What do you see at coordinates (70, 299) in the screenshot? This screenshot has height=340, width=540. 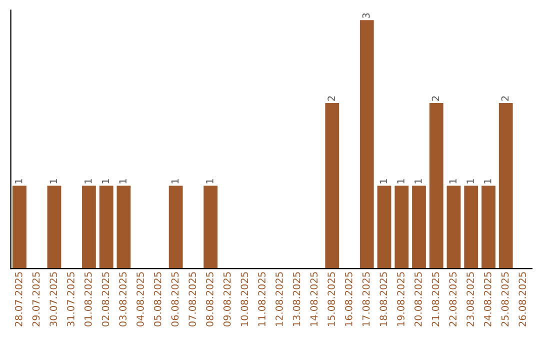 I see `x-tick-label: 31.07.2025` at bounding box center [70, 299].